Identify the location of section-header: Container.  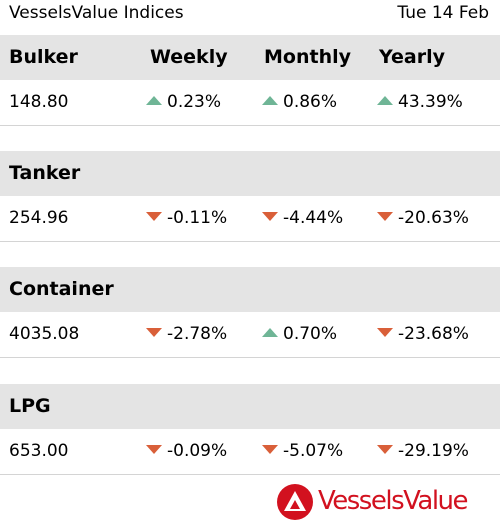
(250, 289).